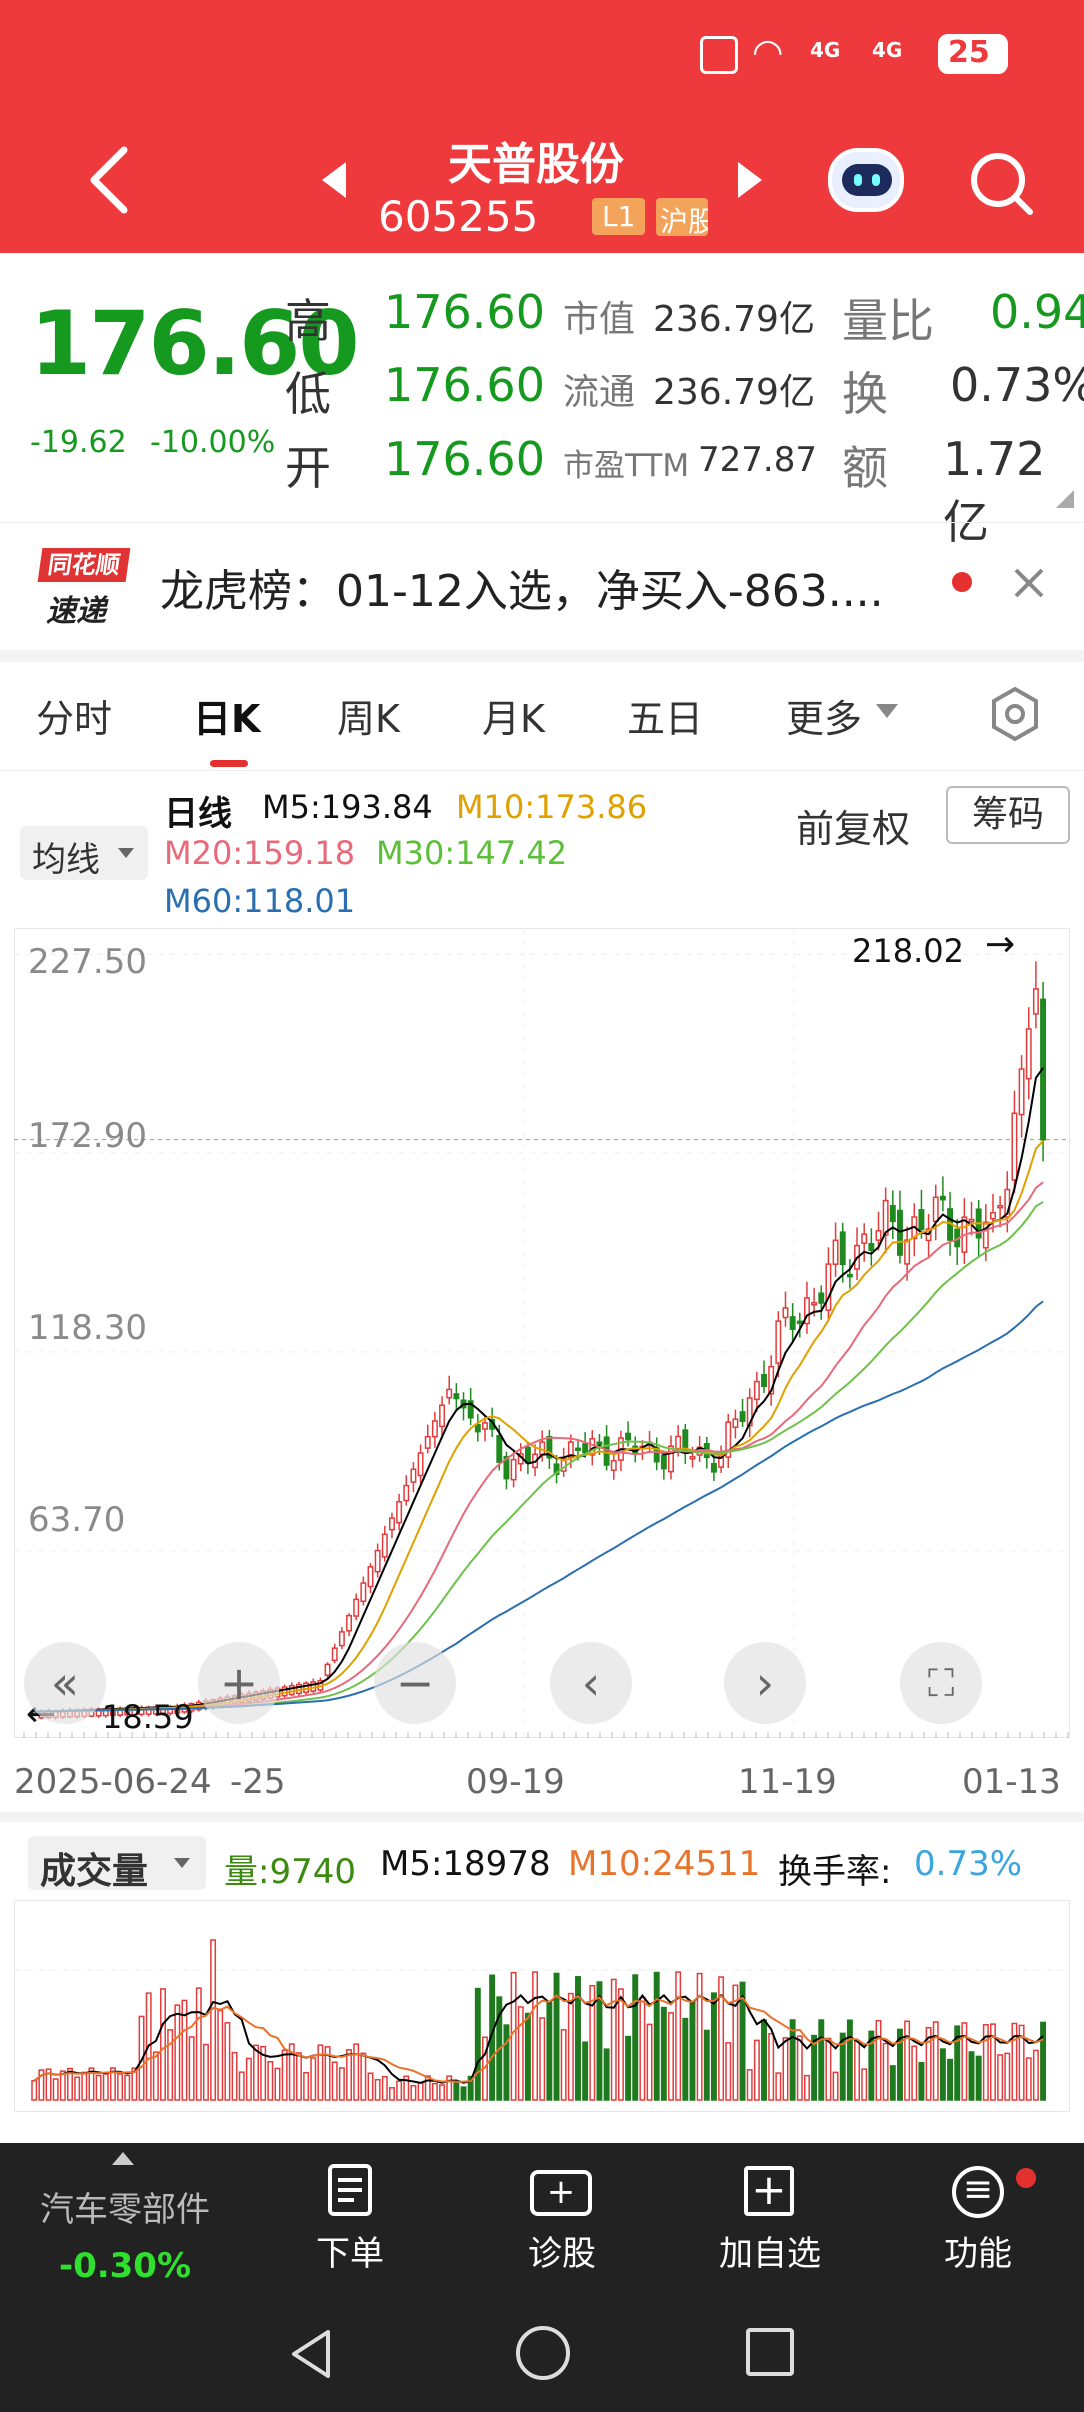  What do you see at coordinates (110, 180) in the screenshot?
I see `back-button` at bounding box center [110, 180].